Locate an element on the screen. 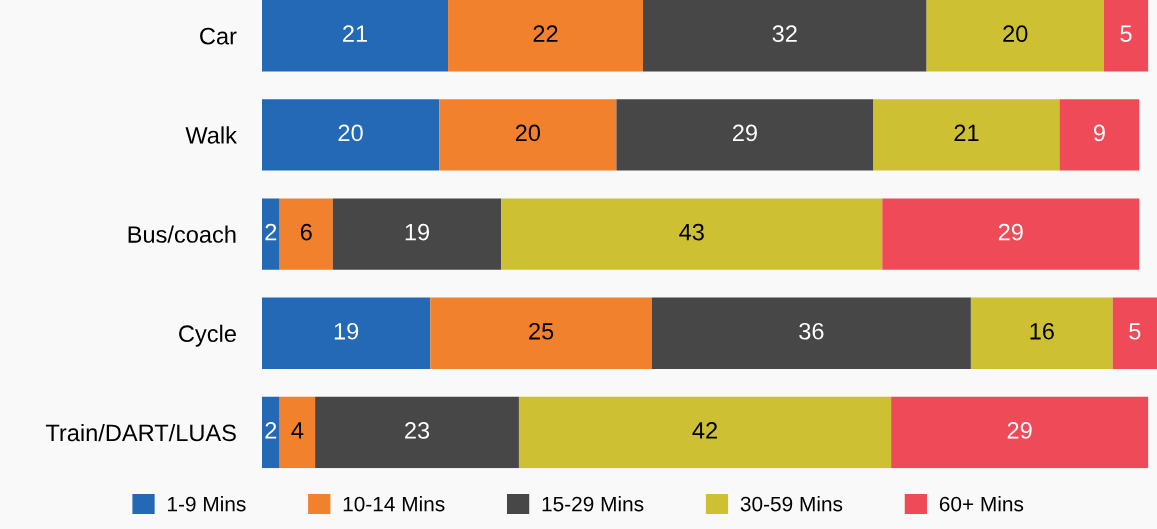  data-label: 32 is located at coordinates (784, 34).